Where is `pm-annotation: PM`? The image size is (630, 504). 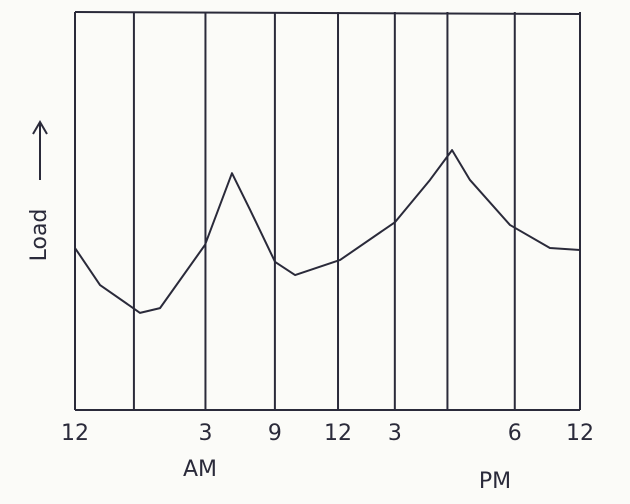
pm-annotation: PM is located at coordinates (495, 481).